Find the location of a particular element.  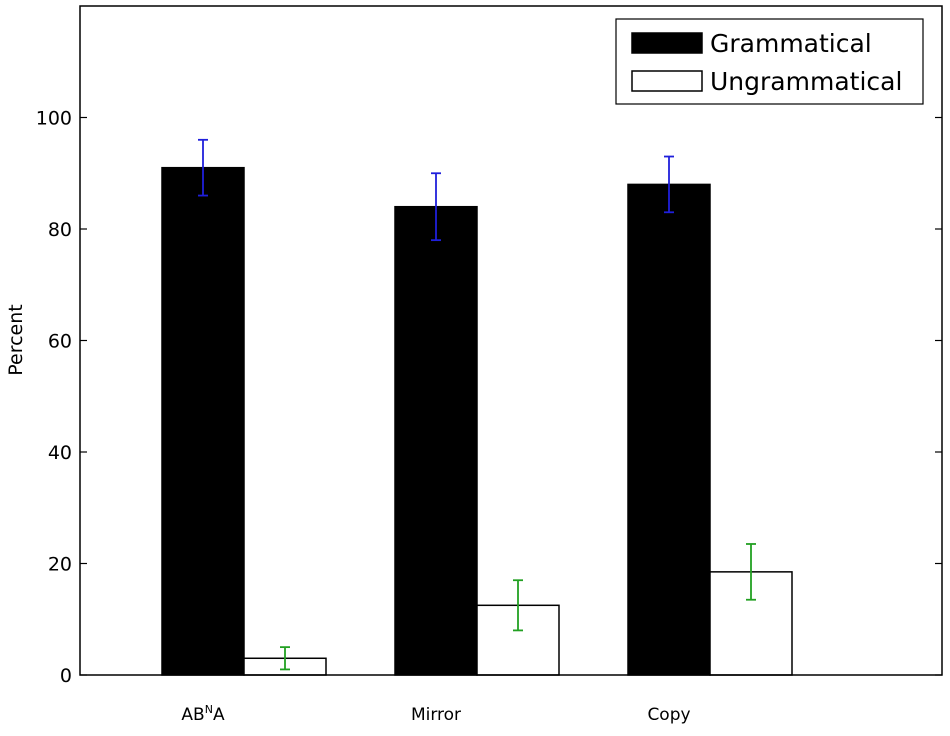

category-label-2: Copy is located at coordinates (668, 715).